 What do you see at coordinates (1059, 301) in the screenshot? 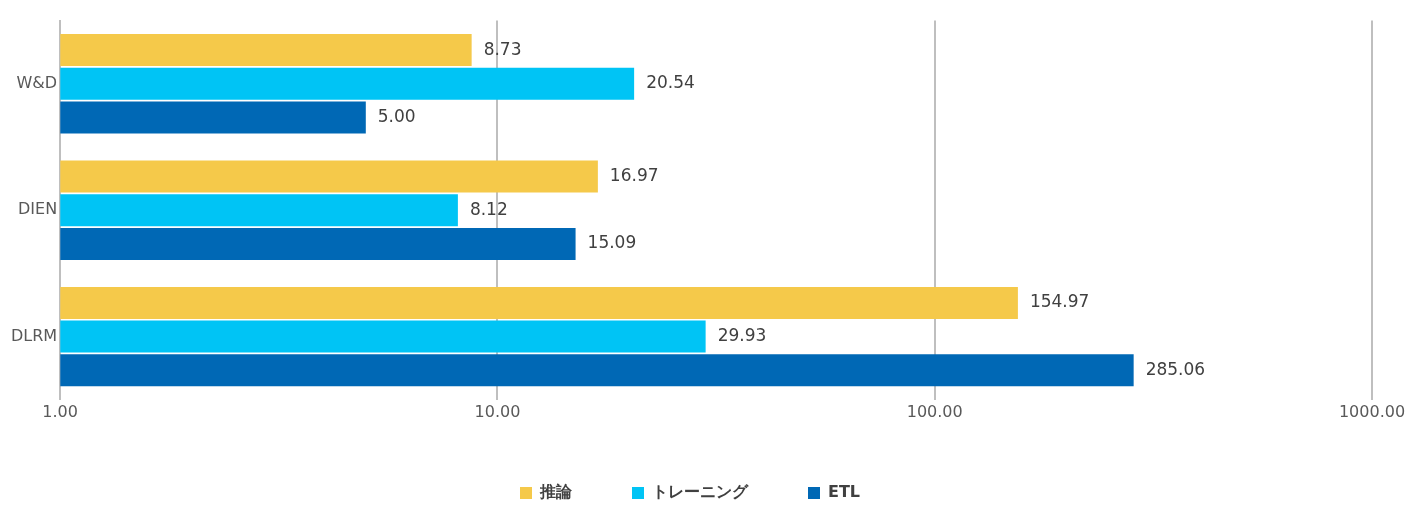
I see `data-label: 154.97` at bounding box center [1059, 301].